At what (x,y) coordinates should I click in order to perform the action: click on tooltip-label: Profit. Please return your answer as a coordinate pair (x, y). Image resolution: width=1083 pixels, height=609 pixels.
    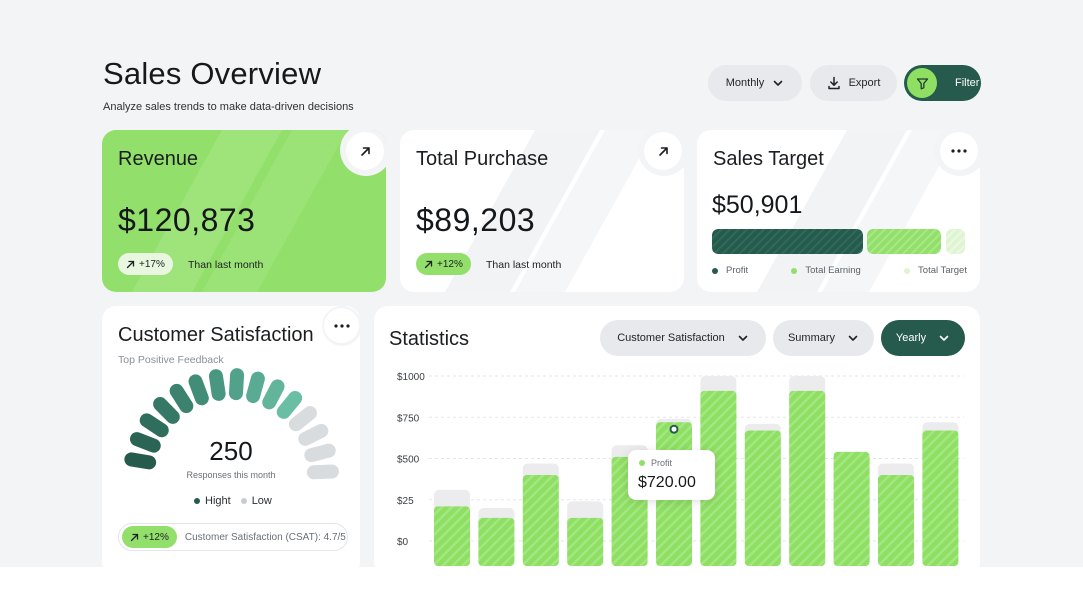
    Looking at the image, I should click on (662, 463).